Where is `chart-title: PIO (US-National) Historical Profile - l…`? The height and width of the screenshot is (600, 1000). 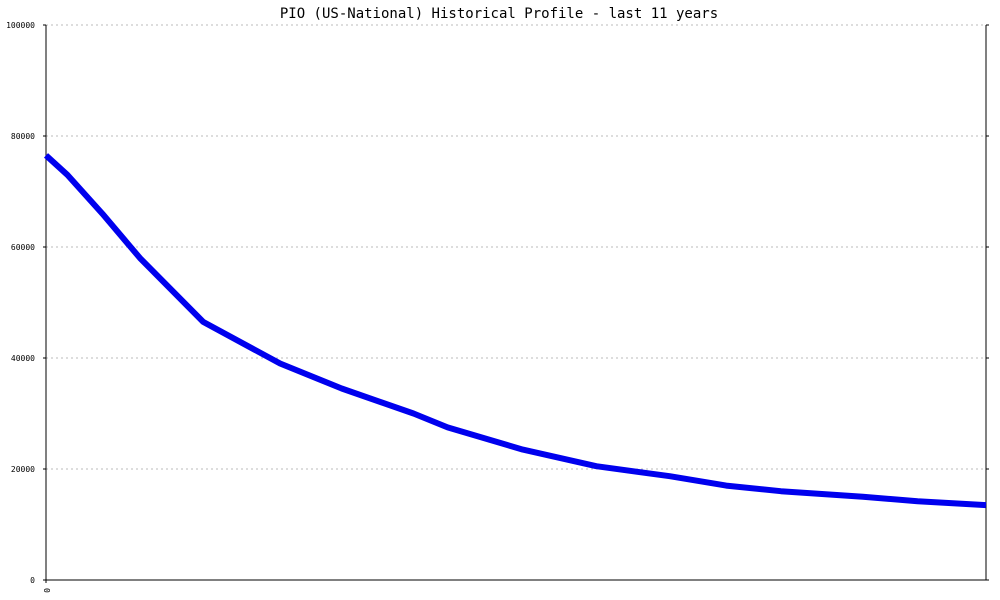
chart-title: PIO (US-National) Historical Profile - l… is located at coordinates (499, 14).